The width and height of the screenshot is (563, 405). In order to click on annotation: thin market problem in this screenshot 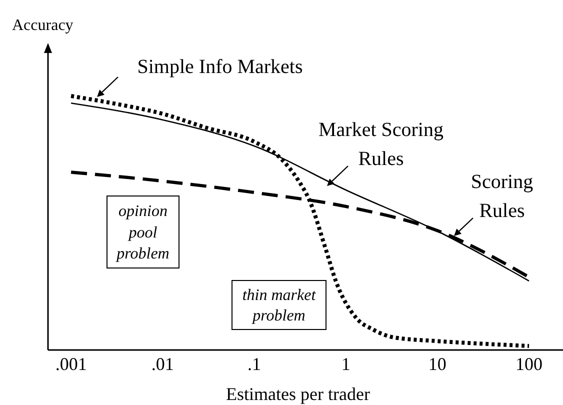, I will do `click(279, 305)`.